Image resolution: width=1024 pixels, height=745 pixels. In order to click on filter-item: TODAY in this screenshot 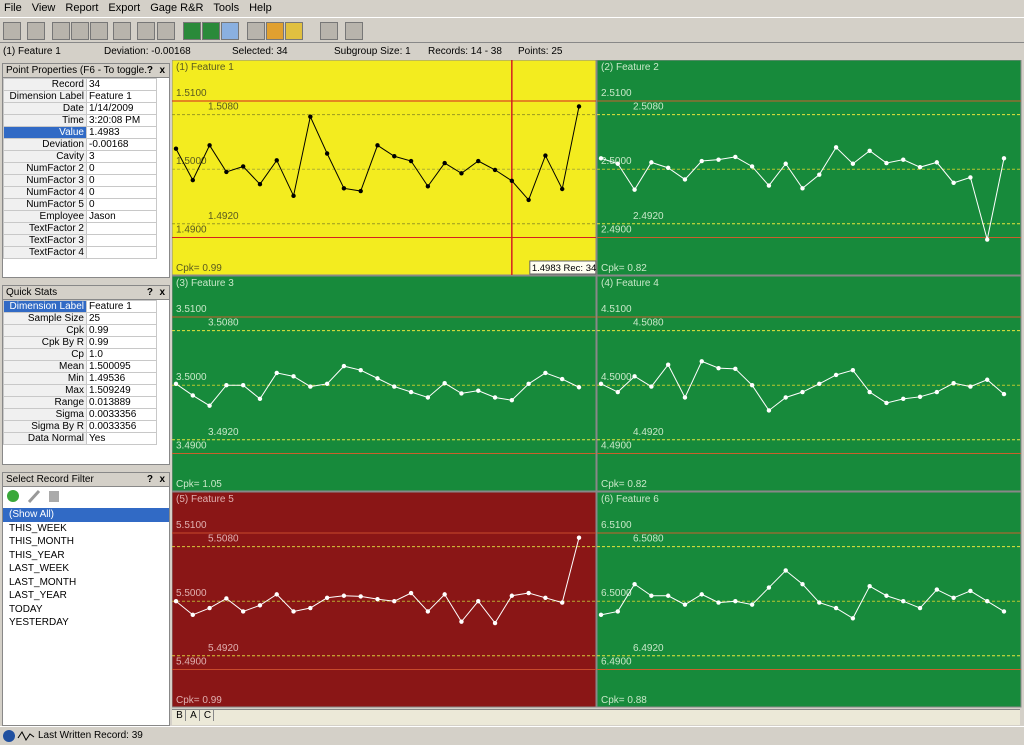, I will do `click(26, 609)`.